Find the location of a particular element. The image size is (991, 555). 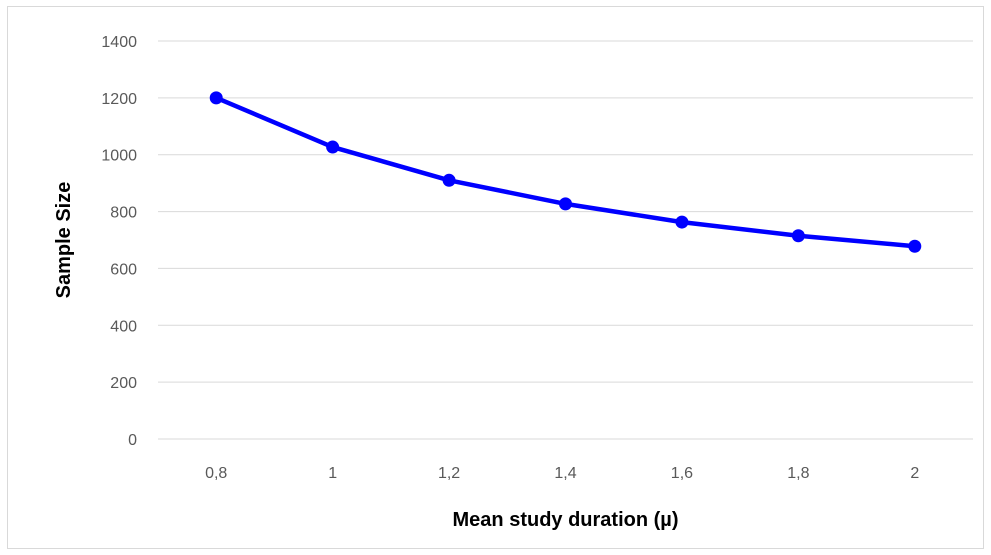

x-tick-labels: 0,8 1 1,2 1,4 1,6 1,8 2 is located at coordinates (562, 473).